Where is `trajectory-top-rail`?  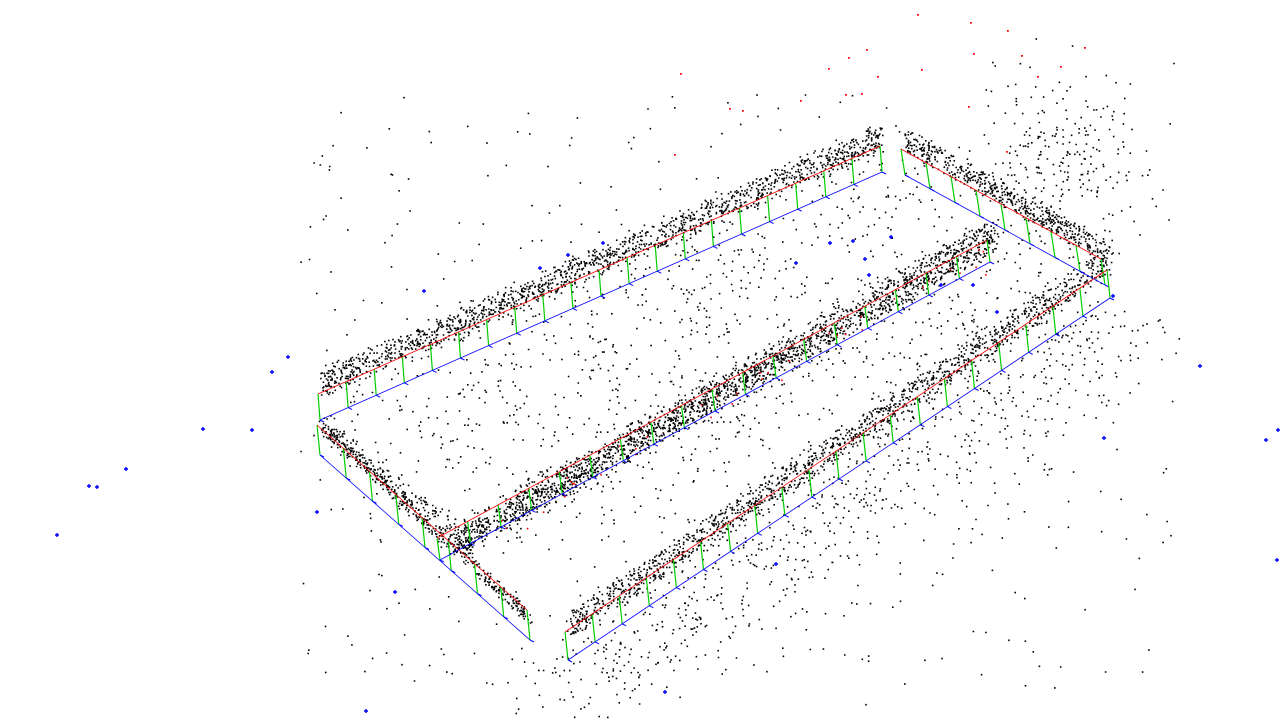
trajectory-top-rail is located at coordinates (1001, 204).